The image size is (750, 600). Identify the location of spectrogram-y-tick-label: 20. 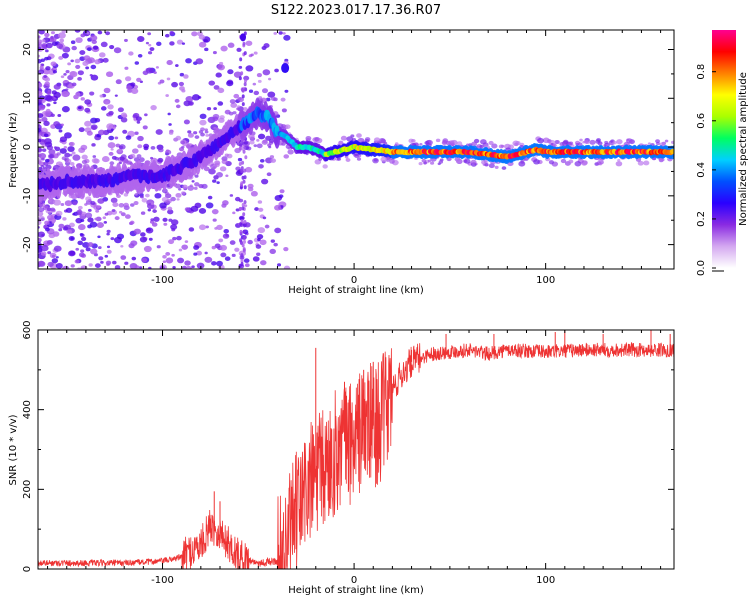
(27, 49).